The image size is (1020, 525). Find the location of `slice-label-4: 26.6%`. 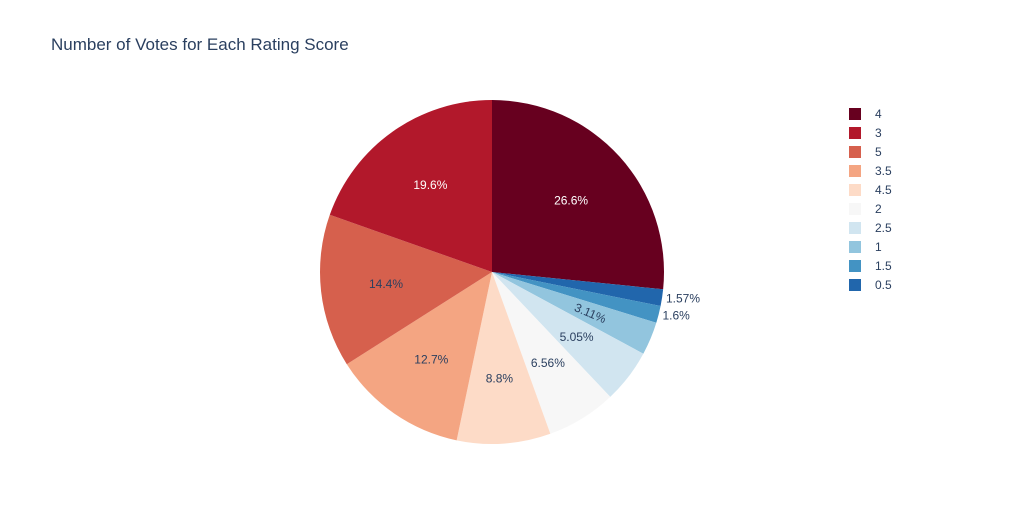

slice-label-4: 26.6% is located at coordinates (571, 201).